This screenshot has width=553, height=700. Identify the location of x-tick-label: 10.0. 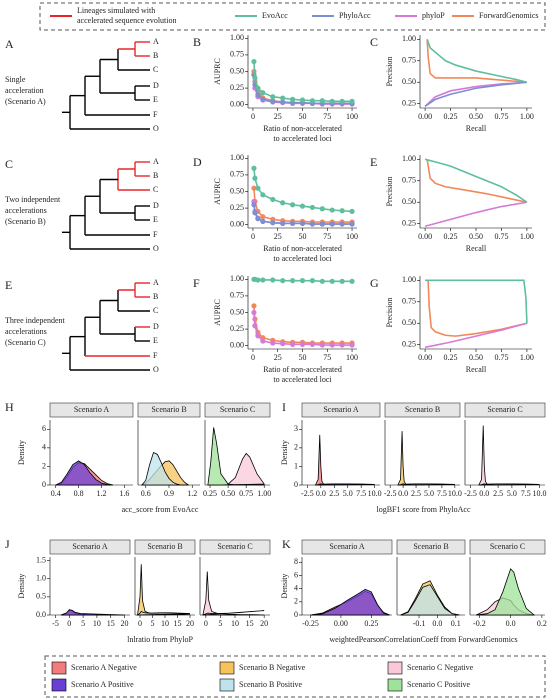
(455, 493).